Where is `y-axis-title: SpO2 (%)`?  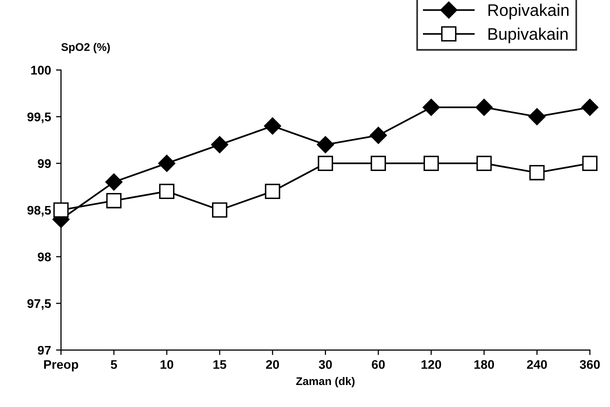
y-axis-title: SpO2 (%) is located at coordinates (85, 48).